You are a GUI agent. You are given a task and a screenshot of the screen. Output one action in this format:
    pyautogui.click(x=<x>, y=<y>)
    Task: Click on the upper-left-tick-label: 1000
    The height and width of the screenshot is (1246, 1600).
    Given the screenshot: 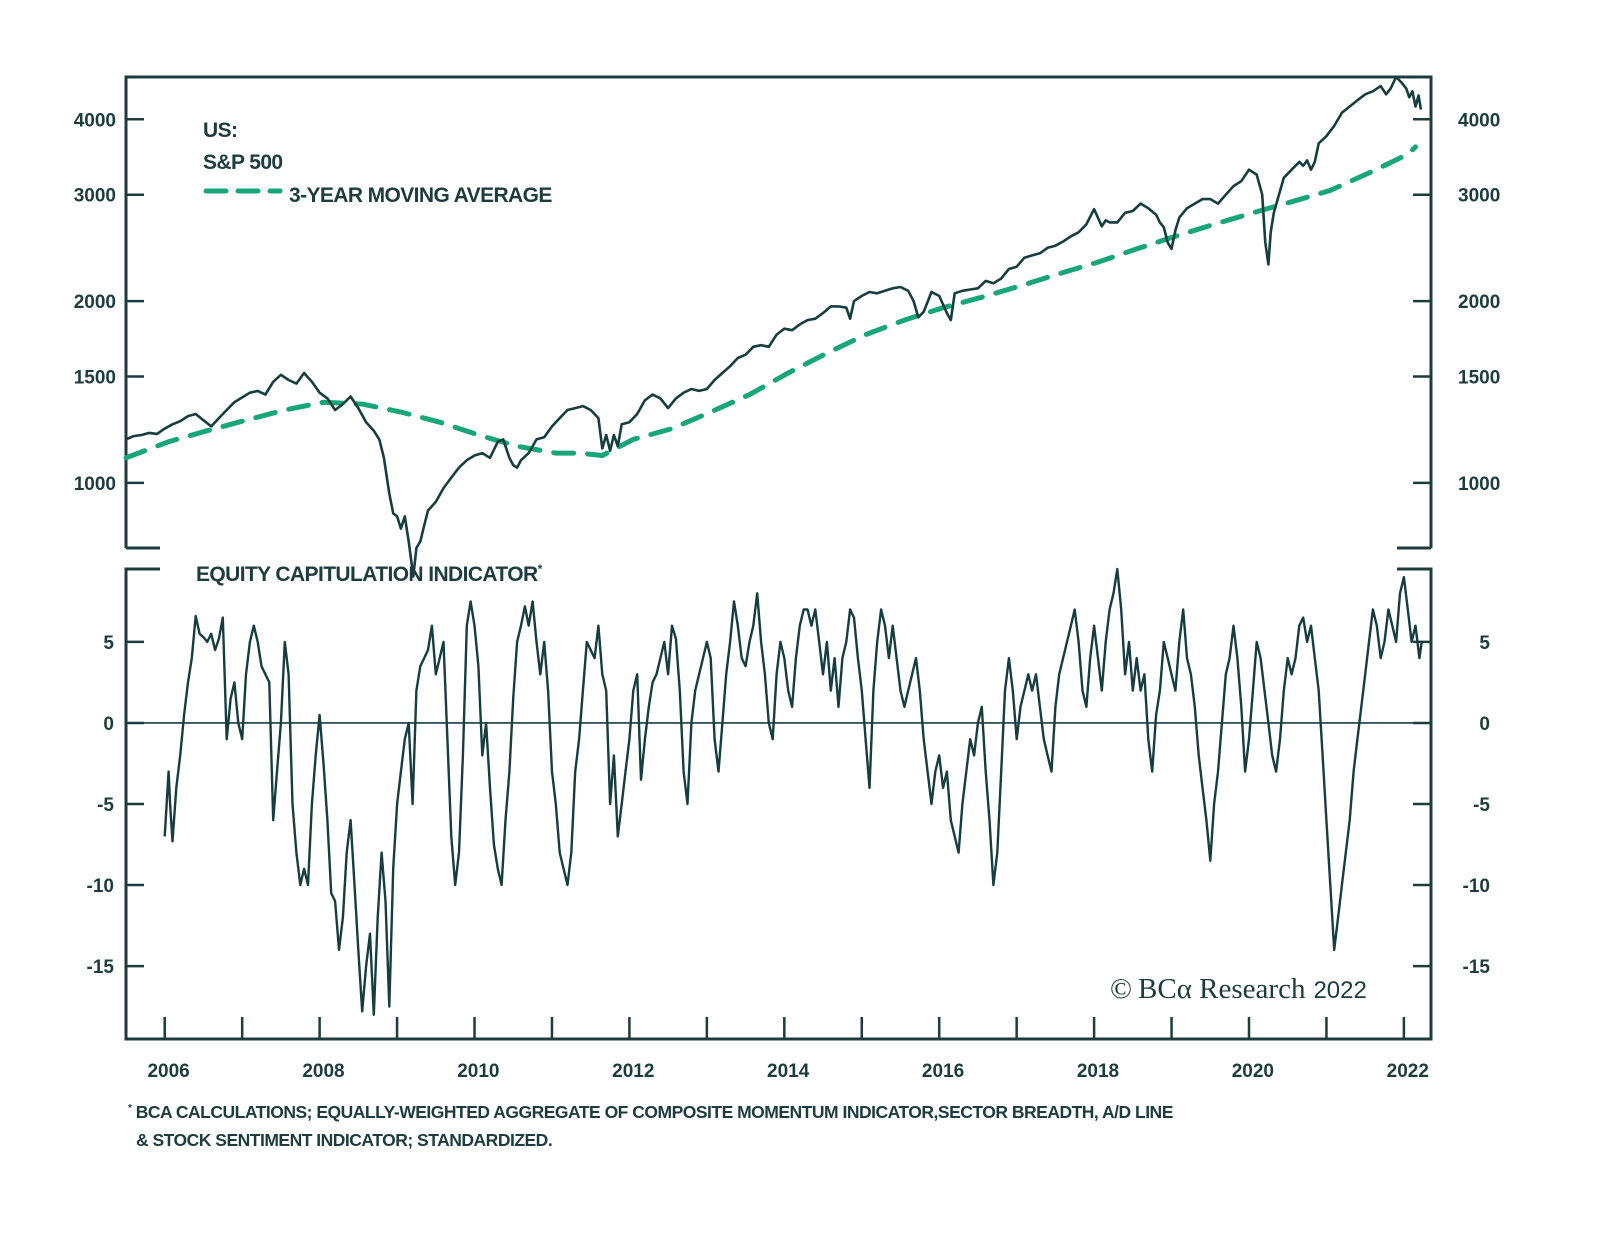 What is the action you would take?
    pyautogui.click(x=95, y=484)
    